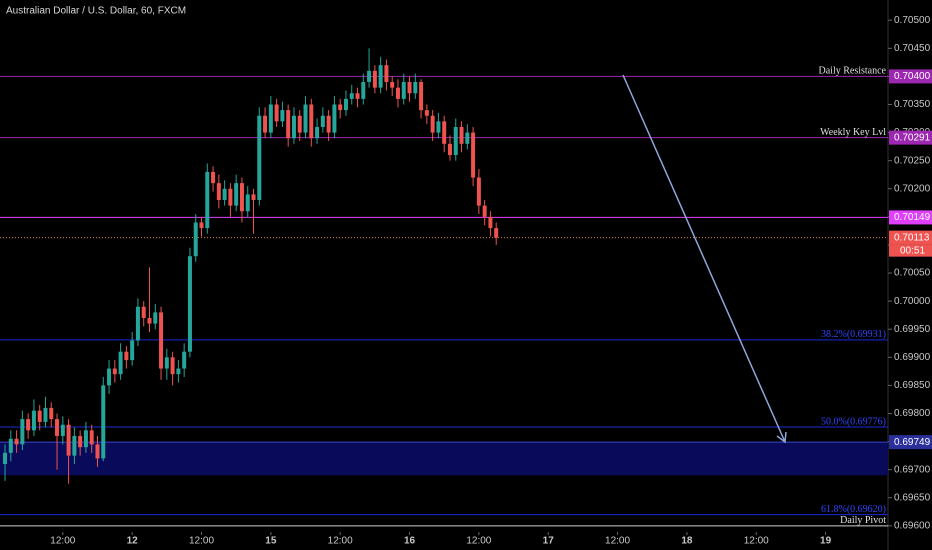 This screenshot has width=932, height=550. Describe the element at coordinates (444, 459) in the screenshot. I see `zone` at that location.